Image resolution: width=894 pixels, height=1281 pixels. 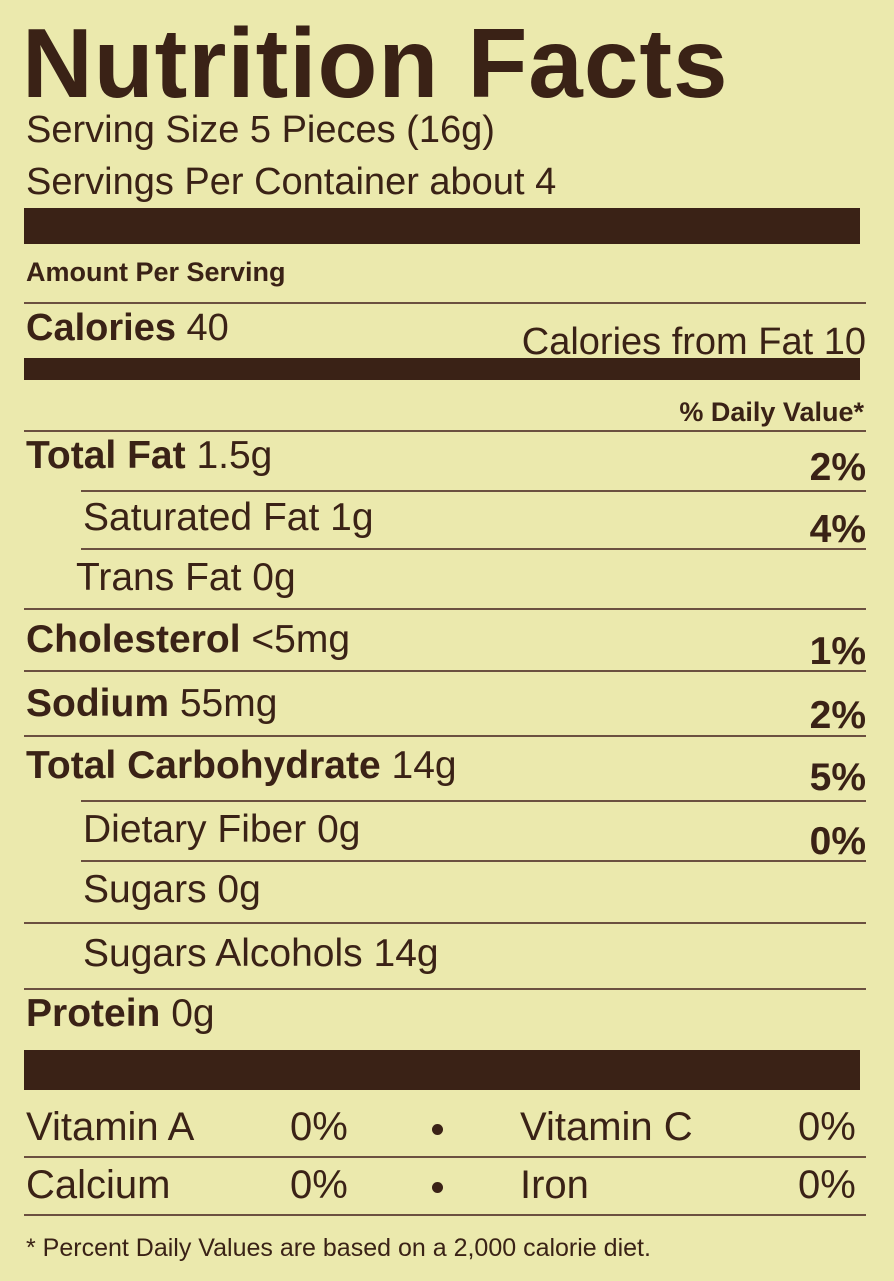 I want to click on nutrient: Sugars 0g, so click(x=143, y=890).